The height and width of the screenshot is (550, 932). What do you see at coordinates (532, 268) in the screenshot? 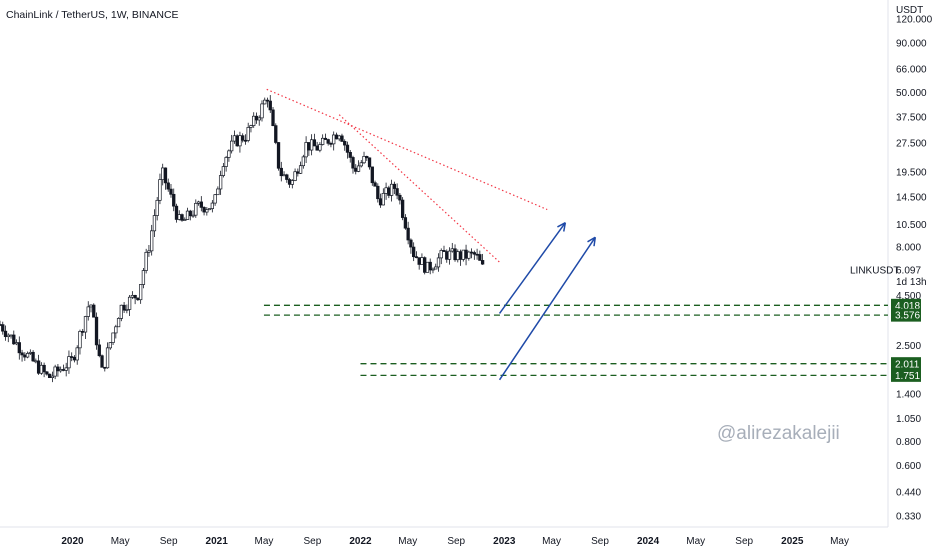
I see `projection-arrow` at bounding box center [532, 268].